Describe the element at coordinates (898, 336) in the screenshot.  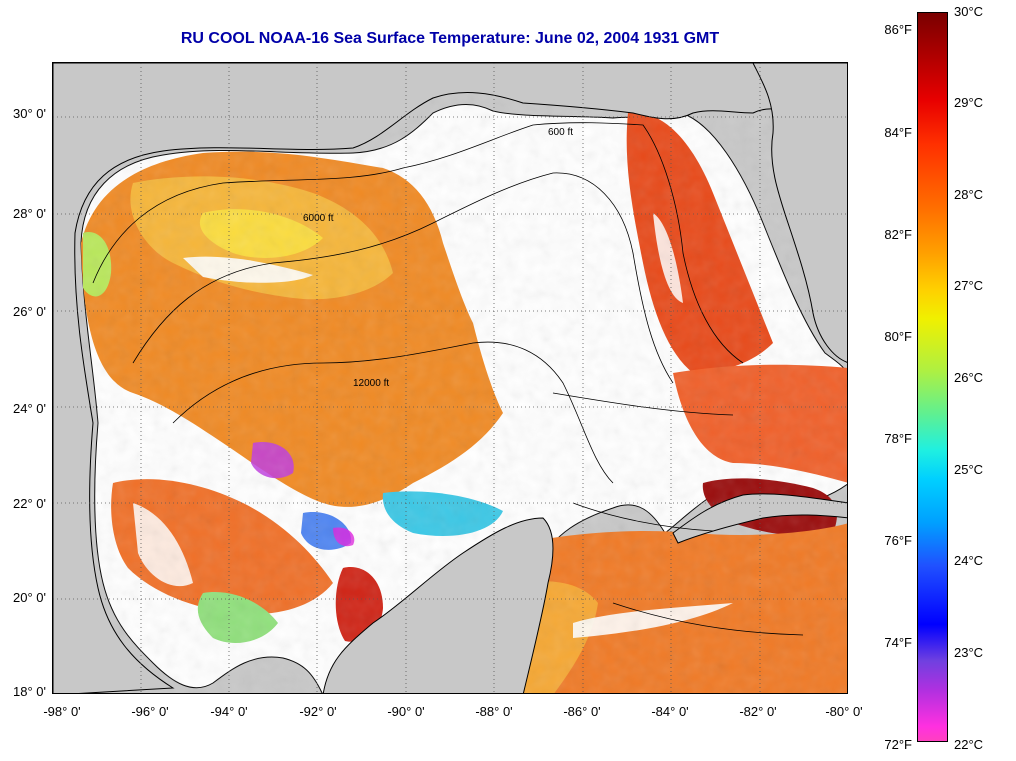
I see `cb-f-80: 80°F` at that location.